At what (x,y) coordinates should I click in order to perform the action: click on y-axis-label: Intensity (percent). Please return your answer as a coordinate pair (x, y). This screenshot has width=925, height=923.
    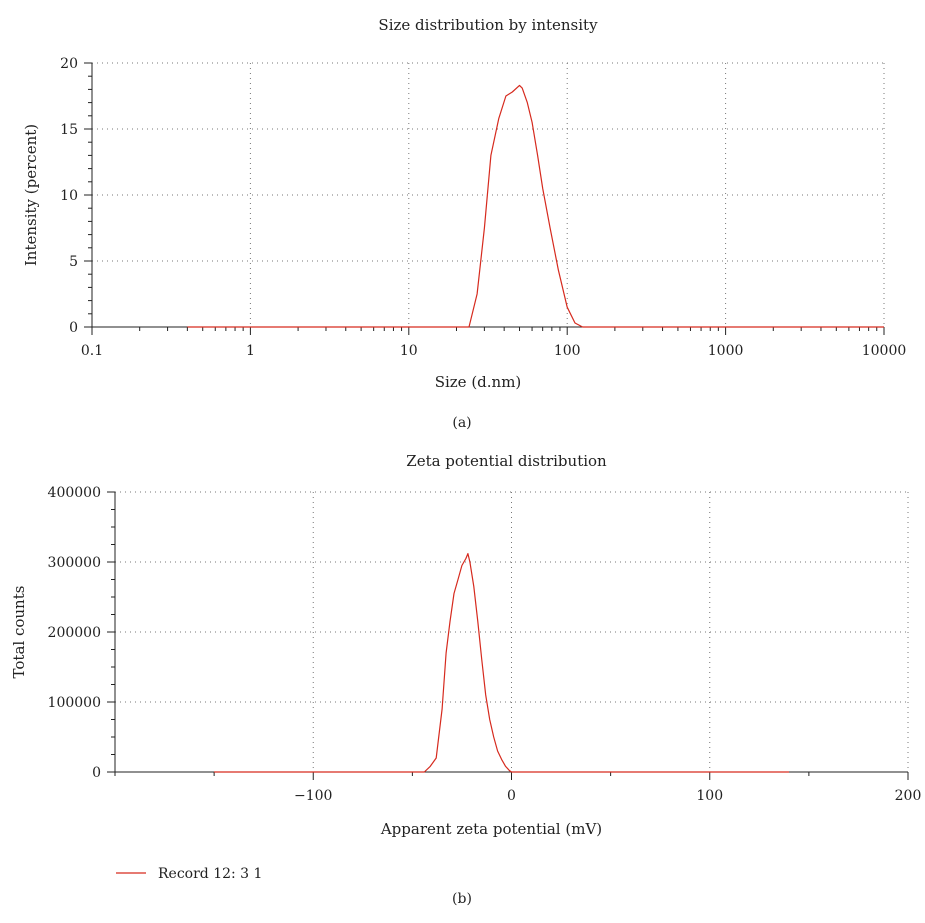
    Looking at the image, I should click on (31, 195).